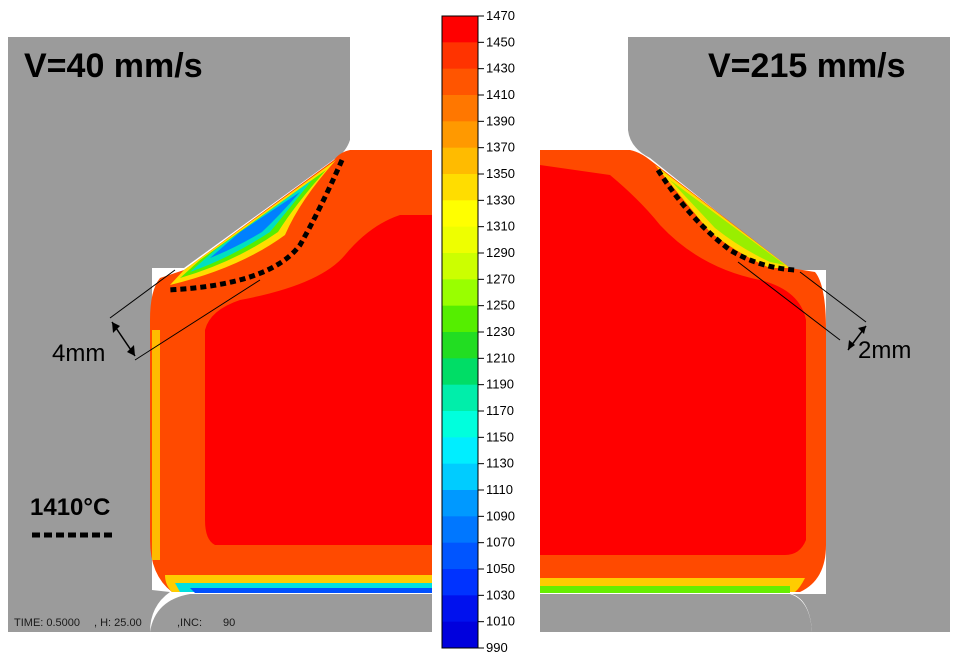 The height and width of the screenshot is (662, 958). I want to click on left-bottom-blue, so click(311, 590).